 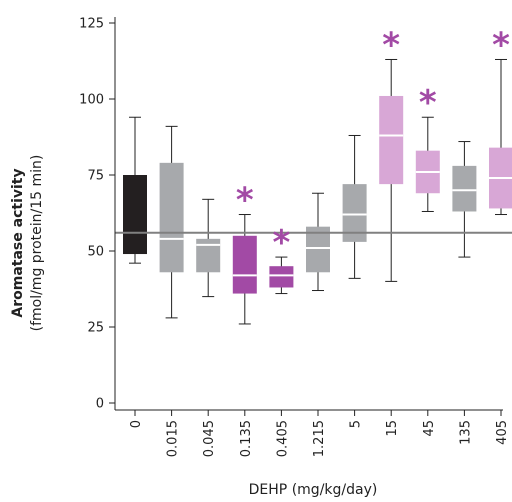 I want to click on y-tick-label: 100, so click(x=91, y=100).